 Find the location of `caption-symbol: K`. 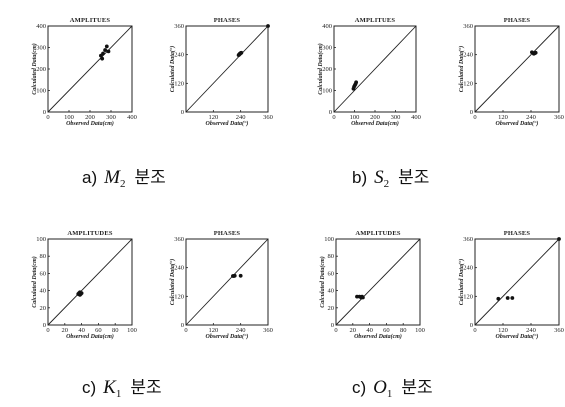

caption-symbol: K is located at coordinates (109, 387).